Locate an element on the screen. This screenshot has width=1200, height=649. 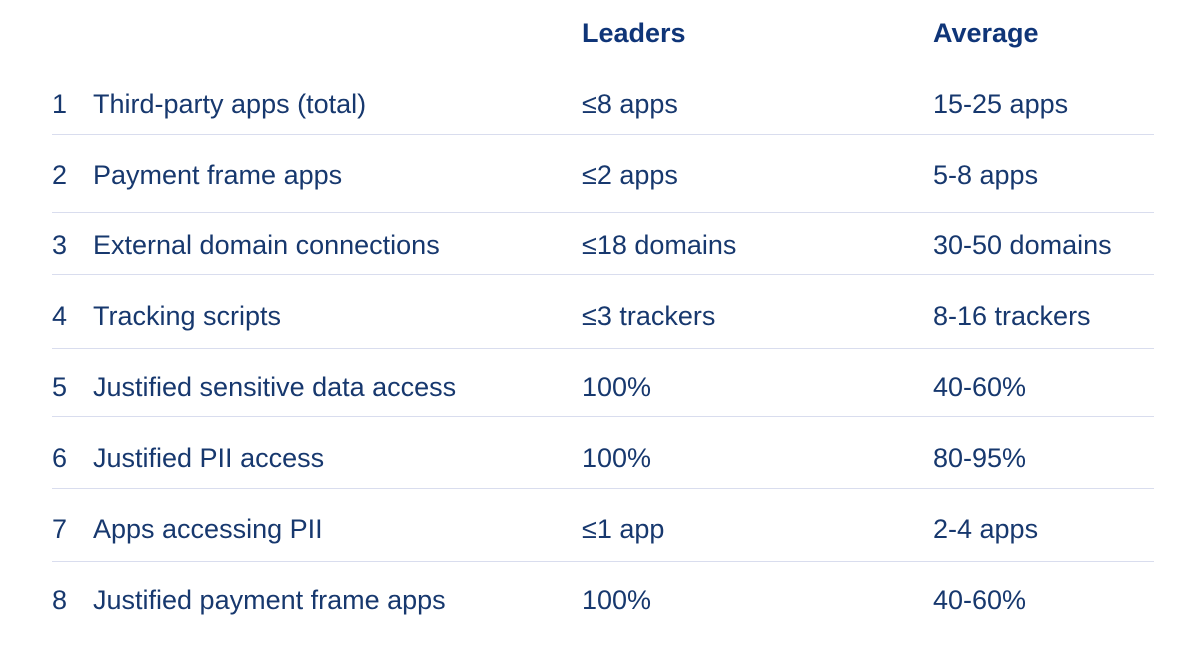
row-number: 2 is located at coordinates (60, 175).